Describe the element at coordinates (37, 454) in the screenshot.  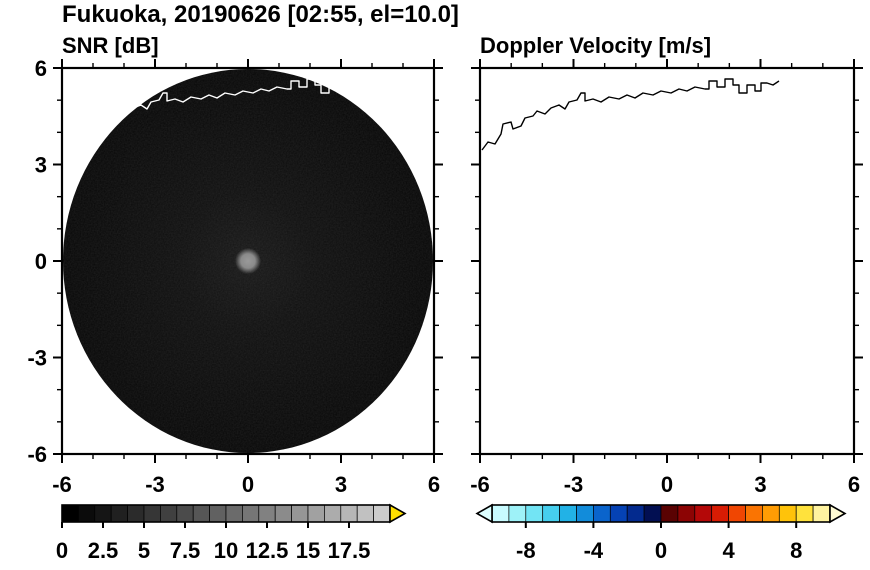
I see `y-tick-label: -6` at that location.